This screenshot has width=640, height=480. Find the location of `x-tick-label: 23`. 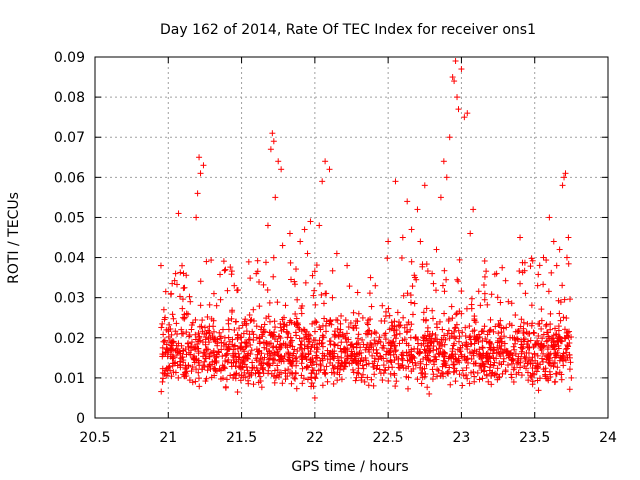

x-tick-label: 23 is located at coordinates (462, 438).